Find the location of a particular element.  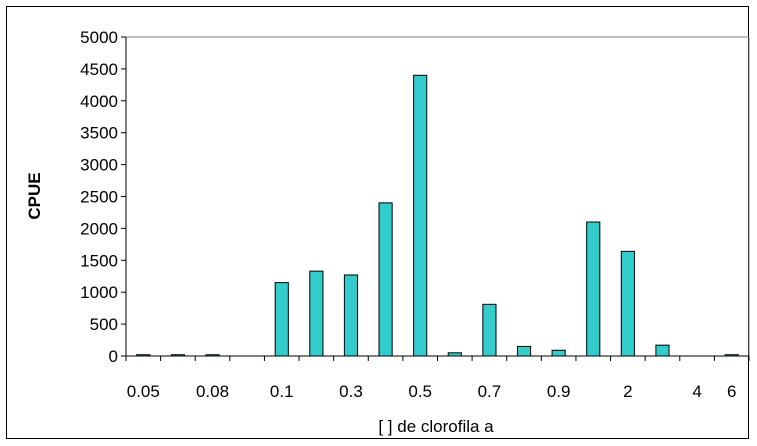

y-axis-title: CPUE is located at coordinates (34, 195).